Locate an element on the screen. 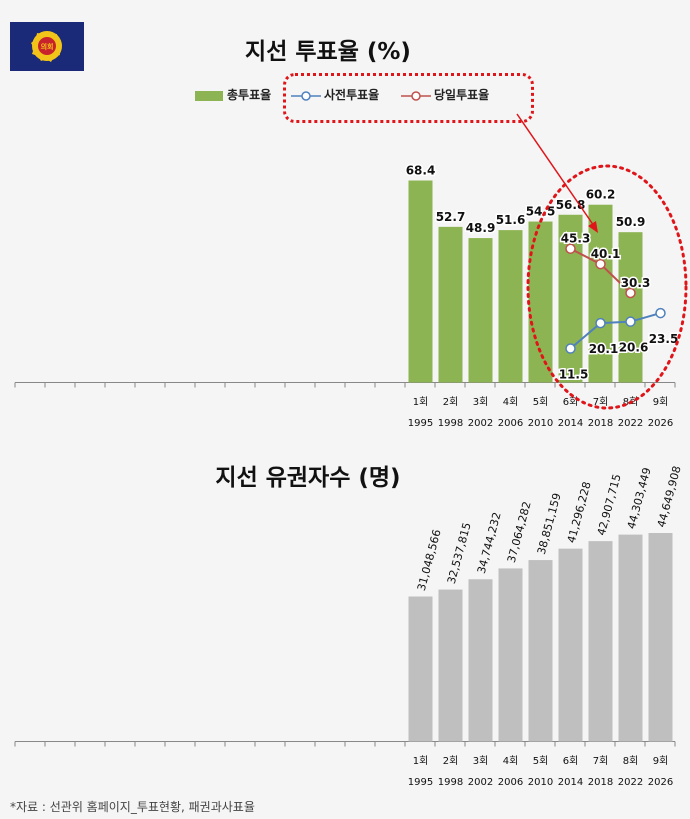  chart1-bar-label: 51.6 is located at coordinates (511, 220).